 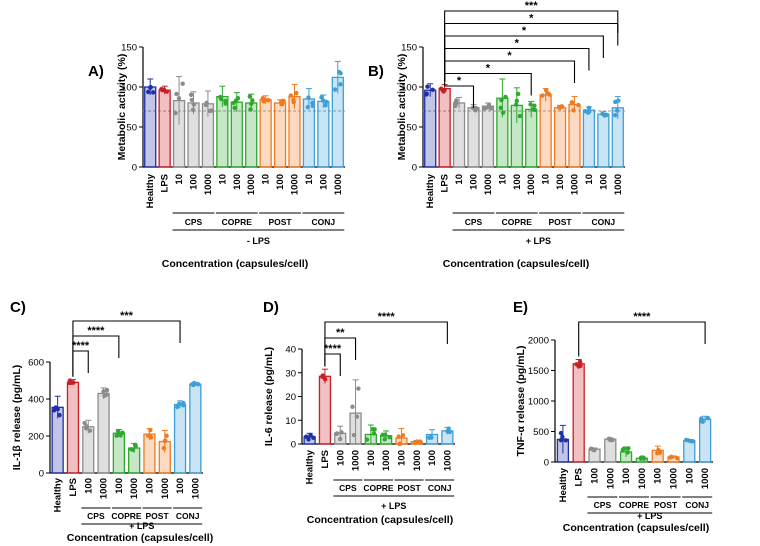 I want to click on y-tick-label: 500, so click(x=541, y=432).